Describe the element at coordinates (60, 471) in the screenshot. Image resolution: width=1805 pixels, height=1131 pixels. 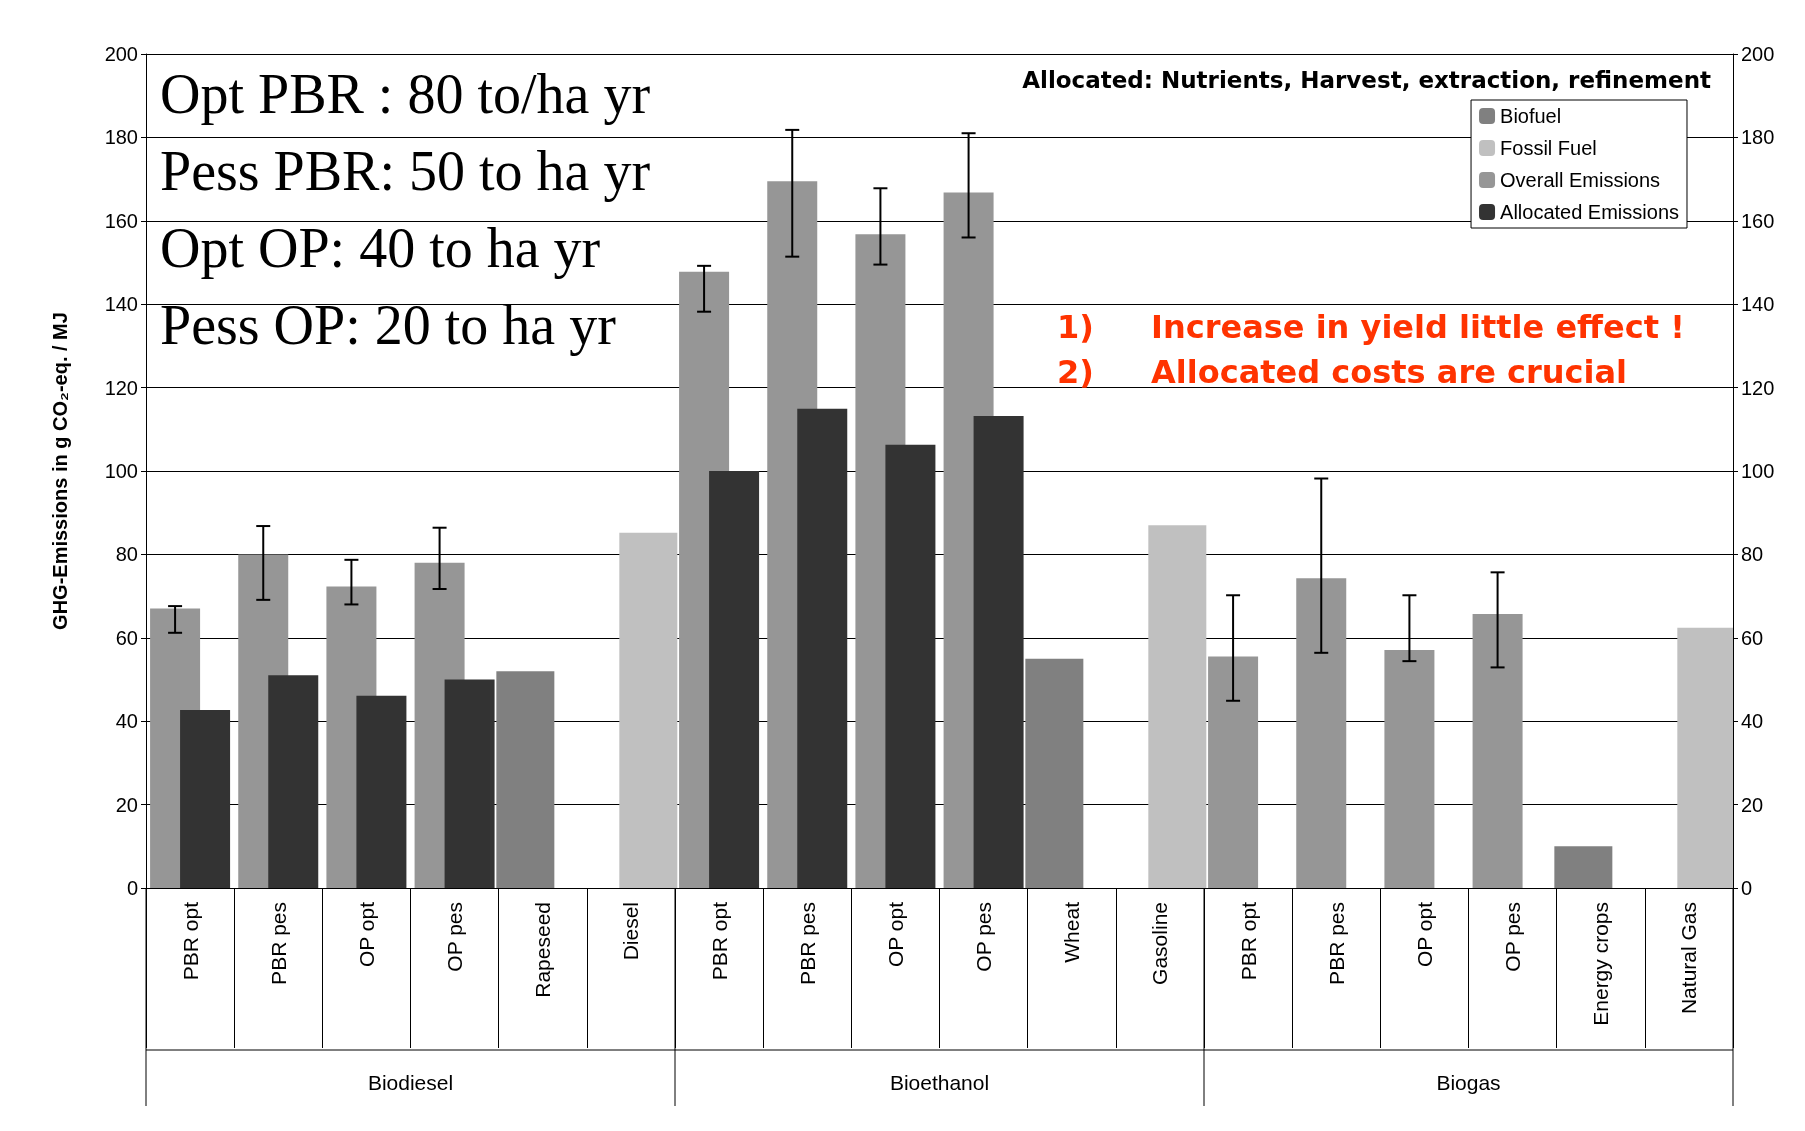
I see `y-axis-title: GHG-Emissions in g CO₂-eq. / MJ` at that location.